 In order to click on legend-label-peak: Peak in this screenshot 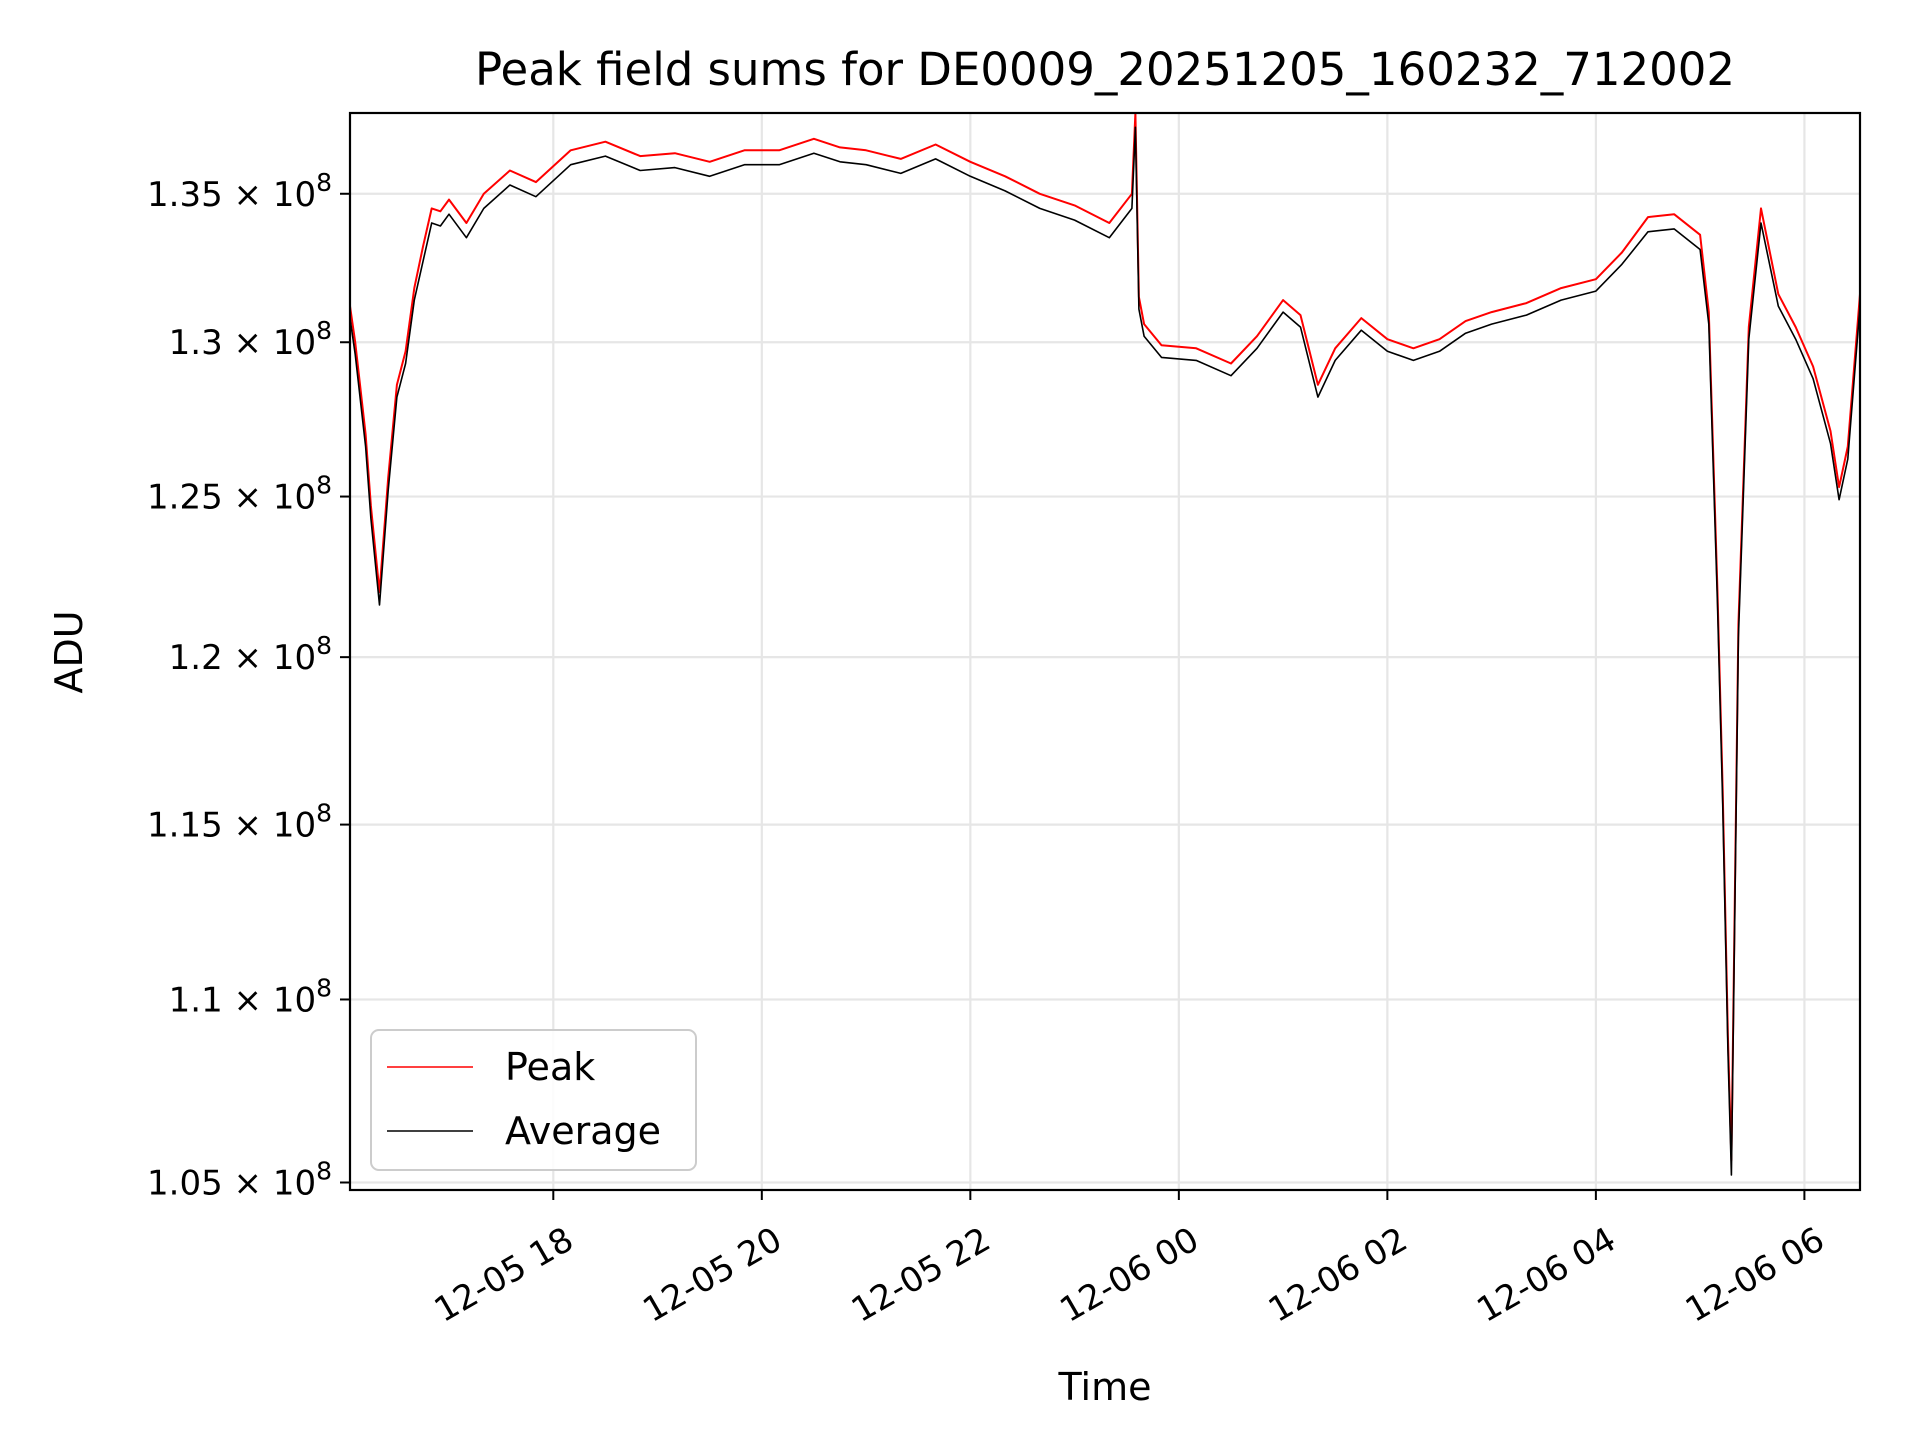, I will do `click(550, 1067)`.